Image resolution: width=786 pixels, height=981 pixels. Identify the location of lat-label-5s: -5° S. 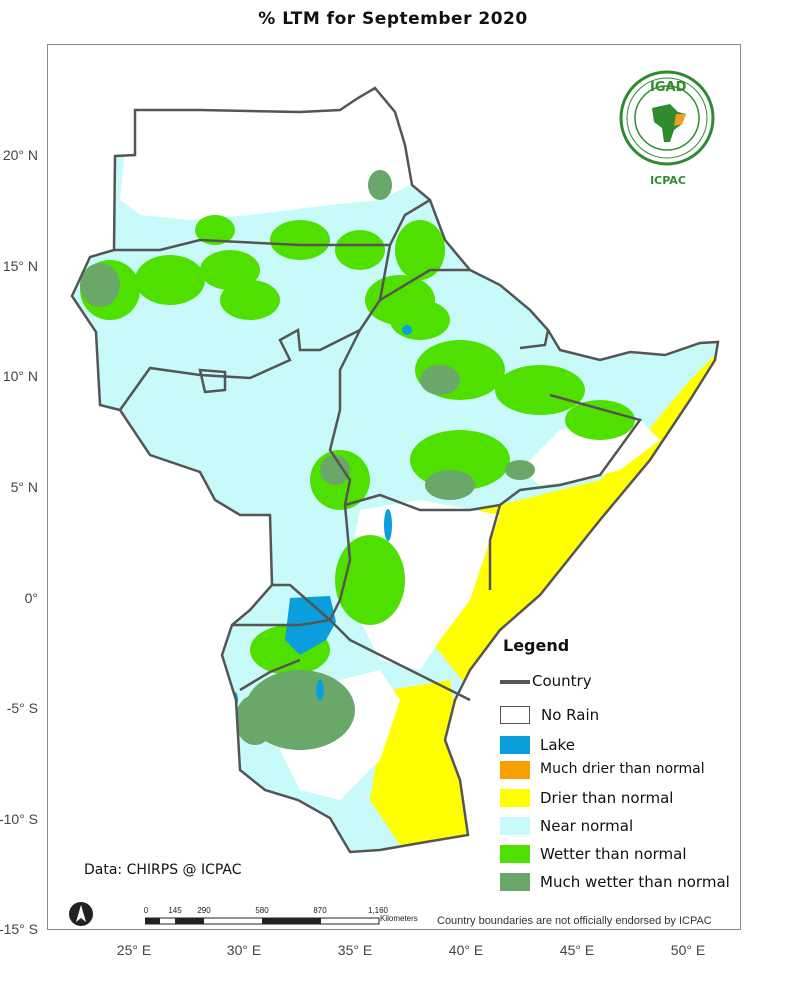
(22, 708).